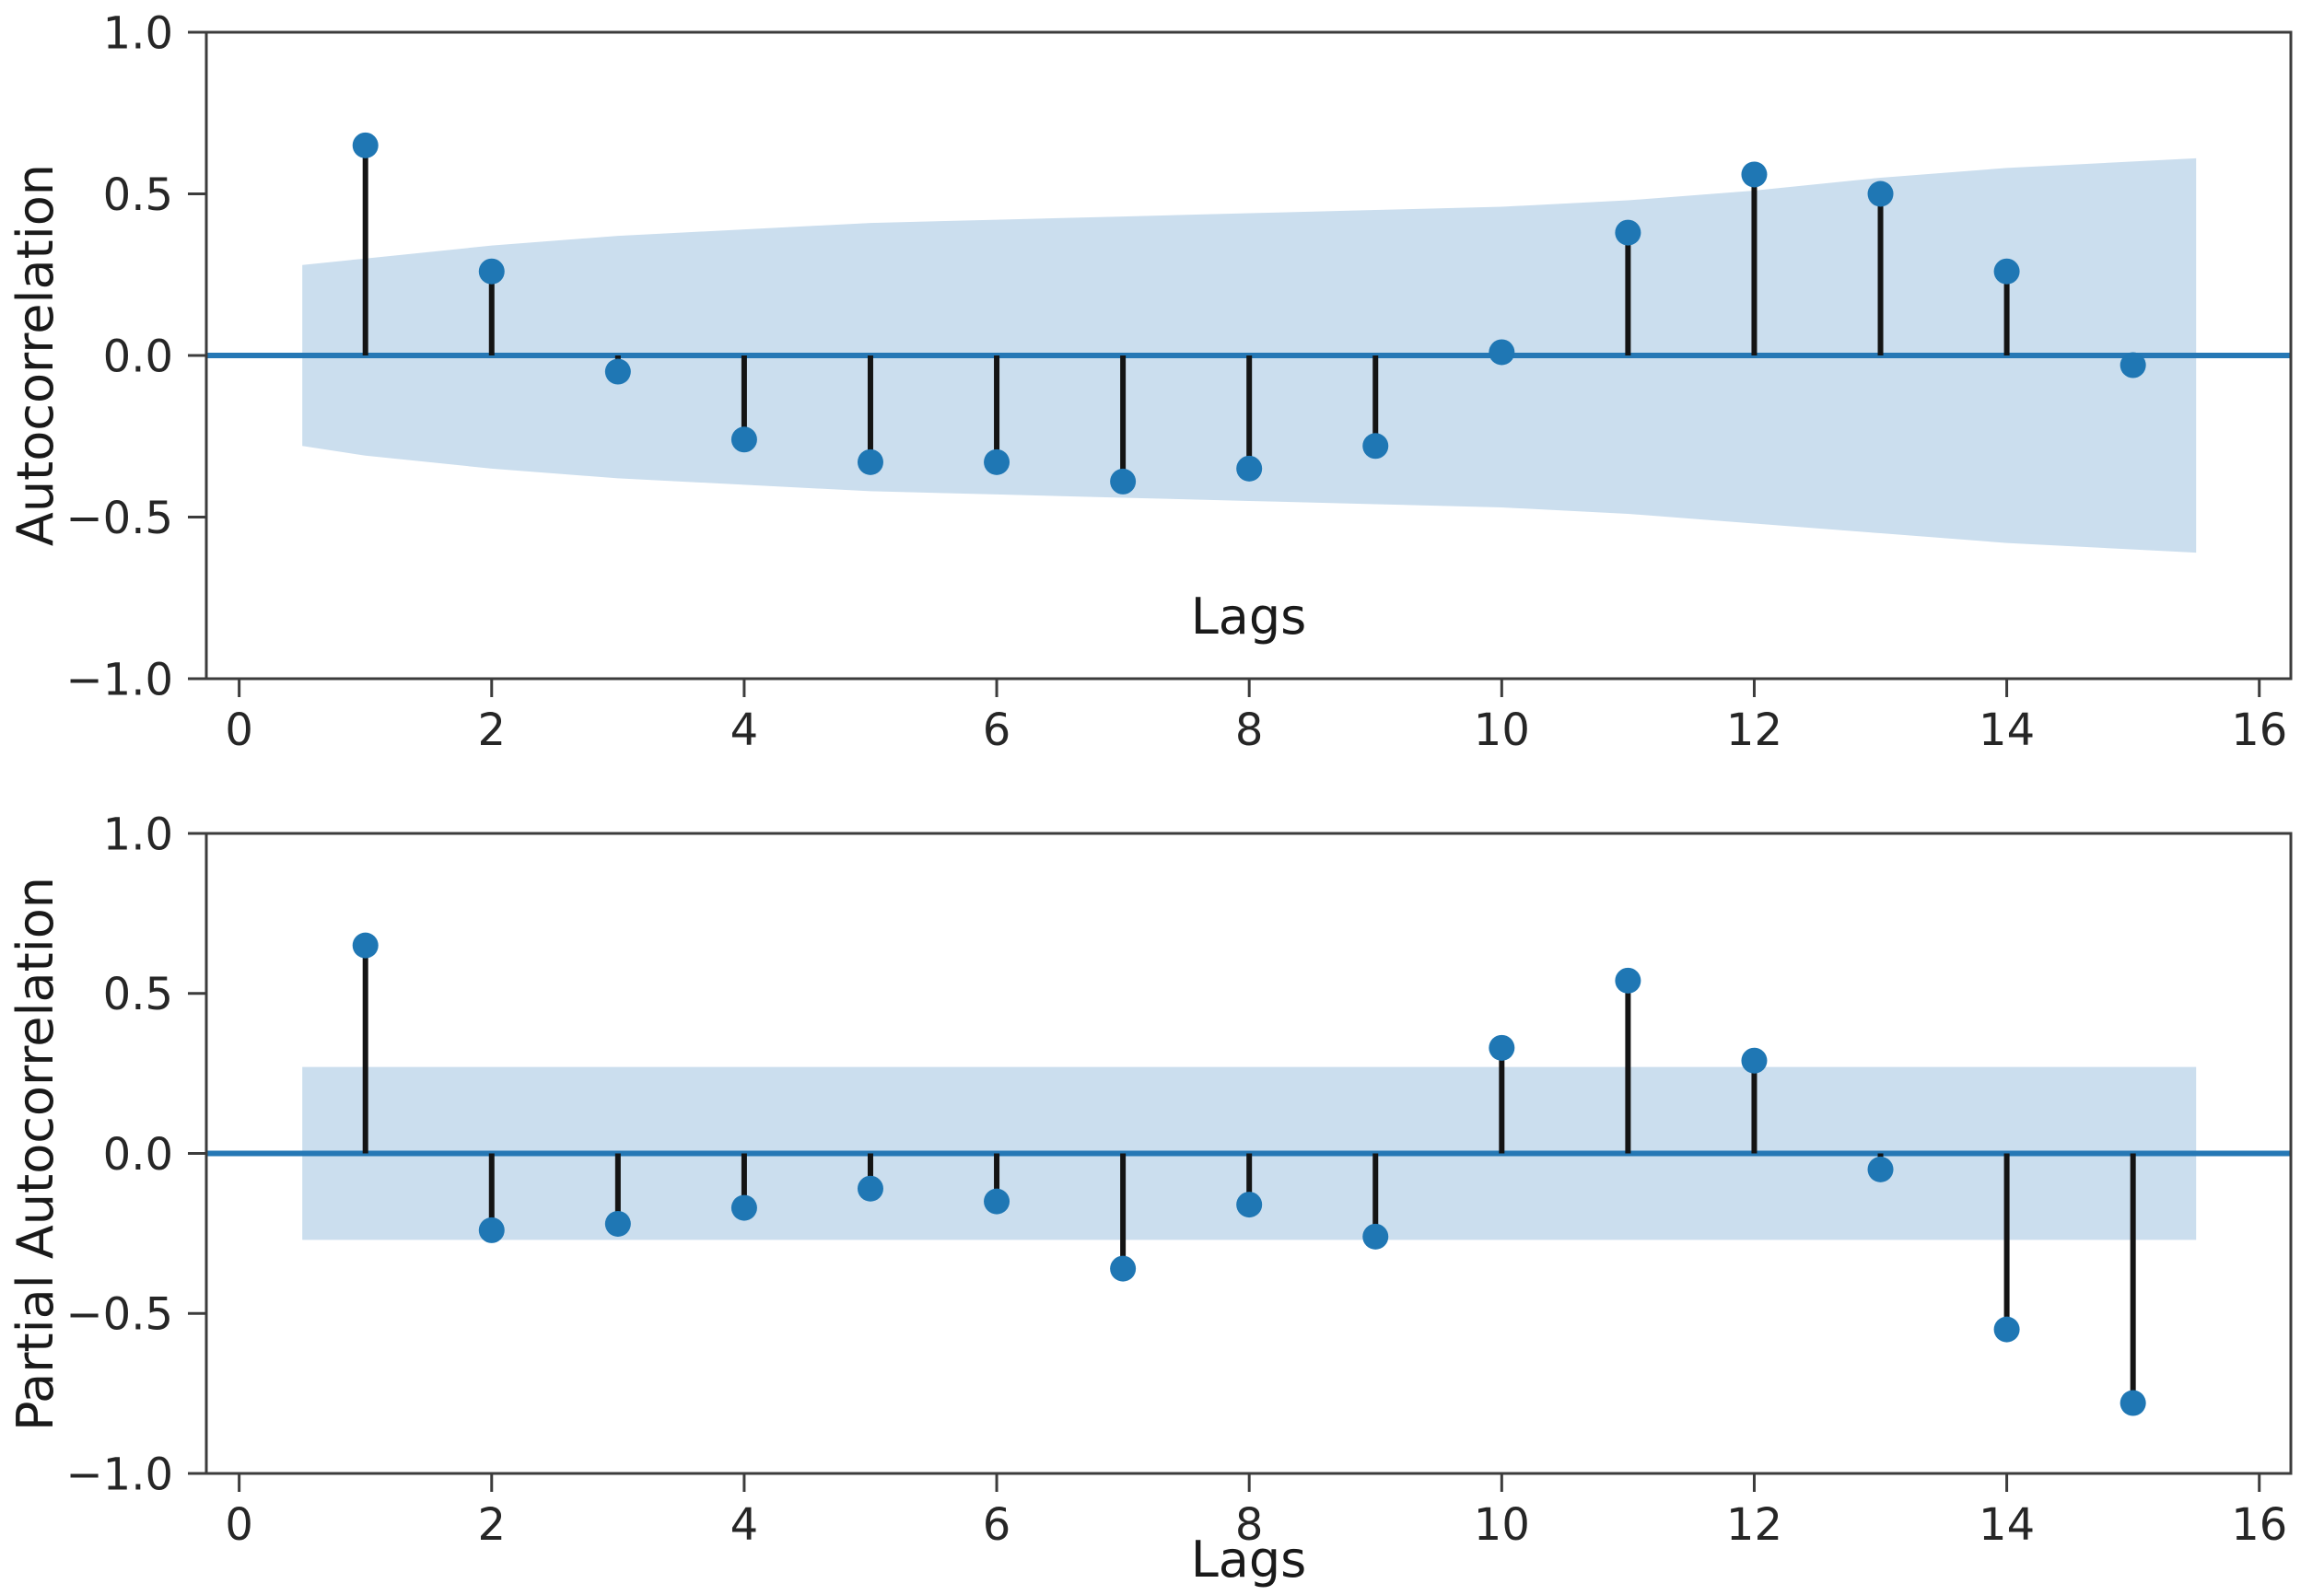 This screenshot has height=1595, width=2324. I want to click on pacf-x-axis-label: Lags, so click(1248, 1560).